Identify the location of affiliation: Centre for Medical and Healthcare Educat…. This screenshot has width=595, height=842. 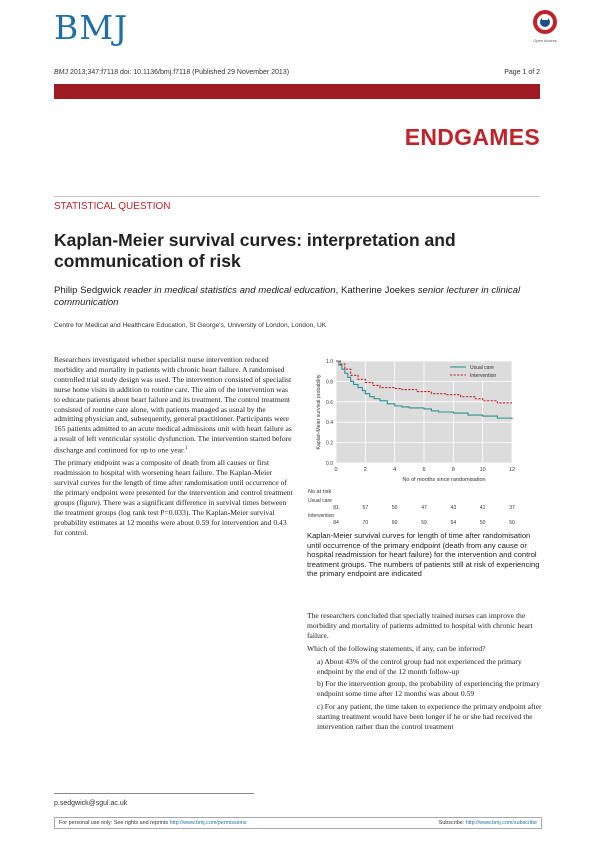
(190, 325).